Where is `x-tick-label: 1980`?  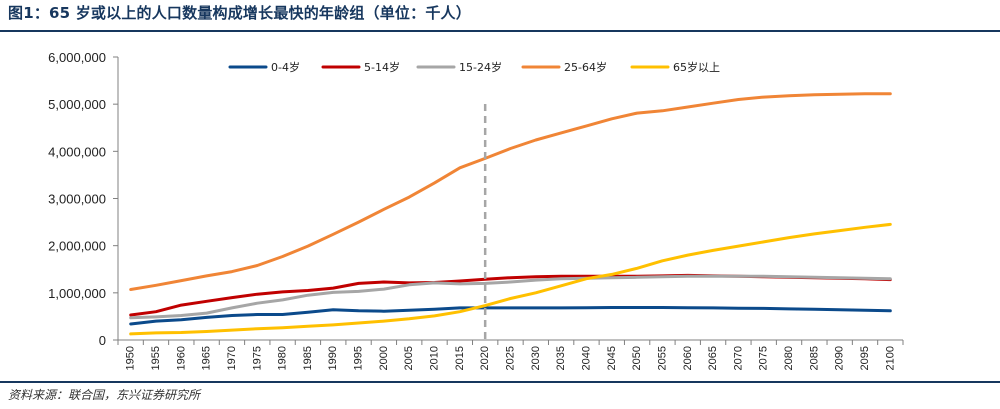
x-tick-label: 1980 is located at coordinates (283, 358).